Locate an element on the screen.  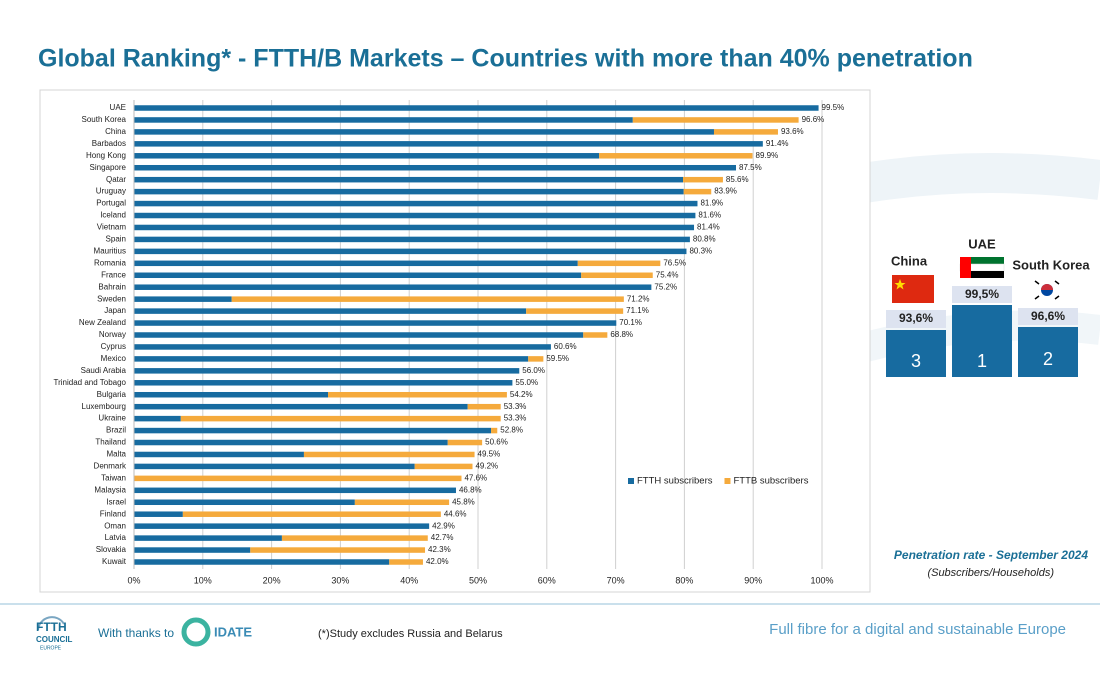
category-label: Japan is located at coordinates (115, 310).